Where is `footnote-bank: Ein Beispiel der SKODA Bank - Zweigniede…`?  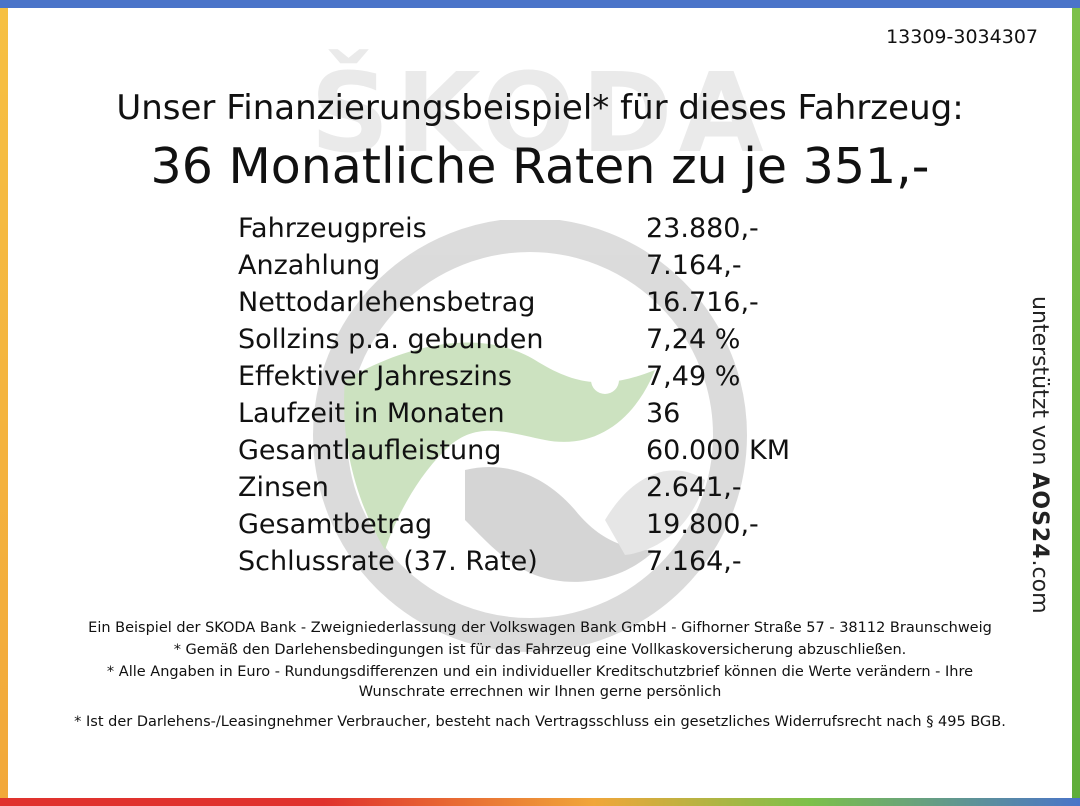
footnote-bank: Ein Beispiel der SKODA Bank - Zweigniede… is located at coordinates (540, 628).